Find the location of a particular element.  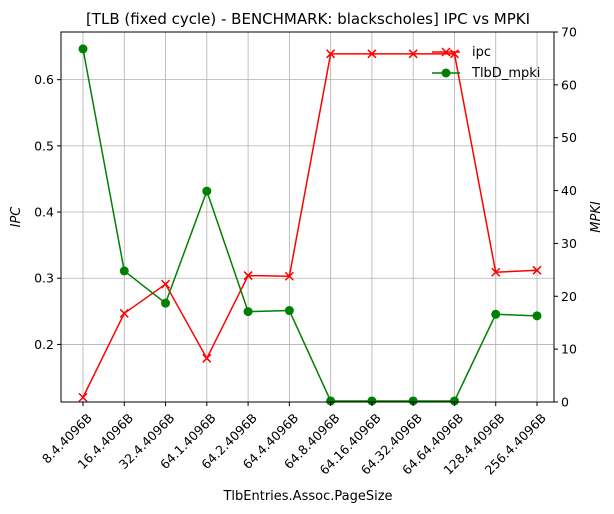

right-tick-label: 70 is located at coordinates (569, 32).